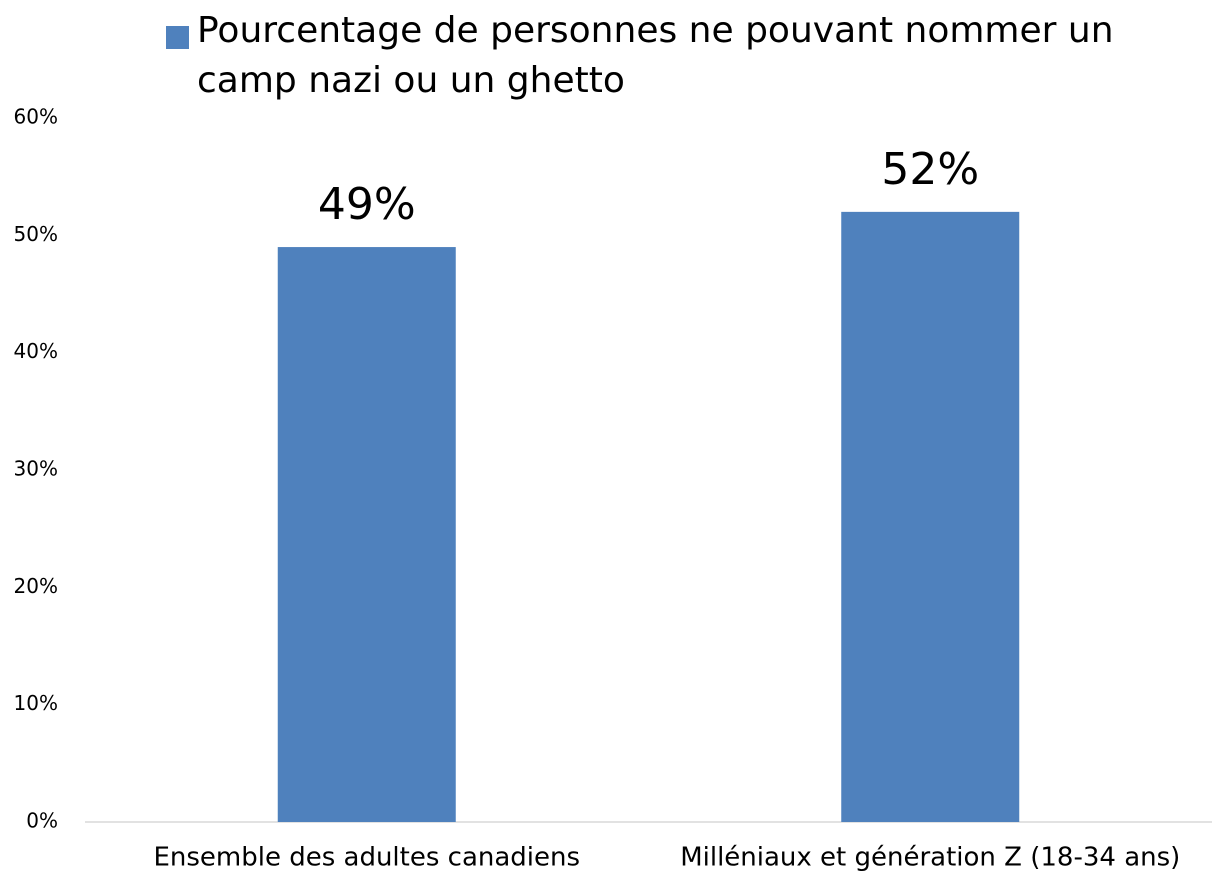 The width and height of the screenshot is (1212, 875). I want to click on y-tick-label: 60%, so click(36, 117).